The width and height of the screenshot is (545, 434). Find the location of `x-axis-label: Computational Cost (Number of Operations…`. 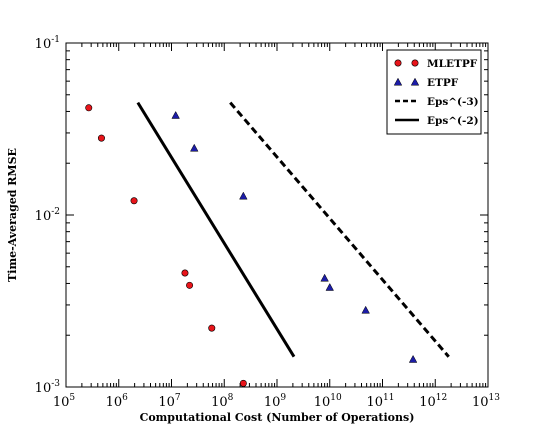

x-axis-label: Computational Cost (Number of Operations… is located at coordinates (277, 417).